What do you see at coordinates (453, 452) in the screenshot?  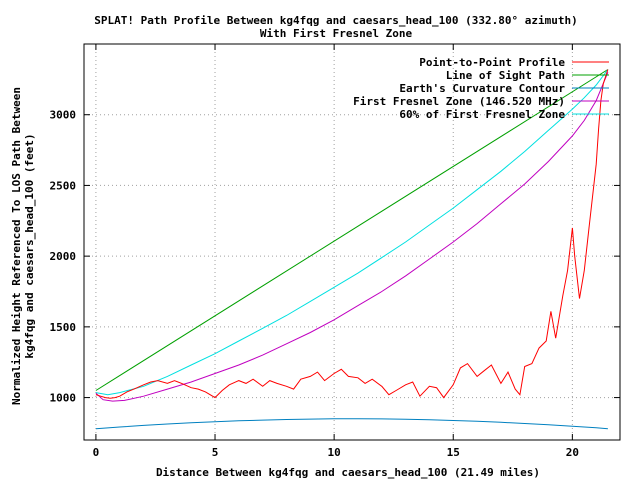 I see `x-tick-label: 15` at bounding box center [453, 452].